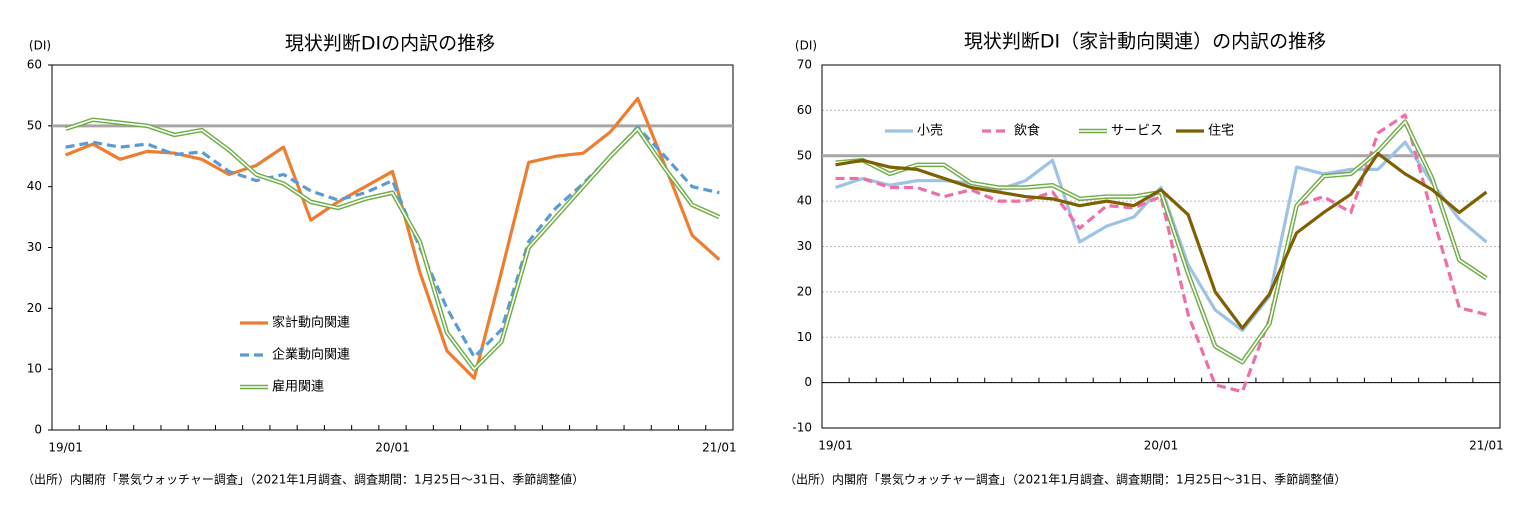  What do you see at coordinates (1145, 42) in the screenshot?
I see `chart-title: 現状判断DI（家計動向関連）の内訳の推移` at bounding box center [1145, 42].